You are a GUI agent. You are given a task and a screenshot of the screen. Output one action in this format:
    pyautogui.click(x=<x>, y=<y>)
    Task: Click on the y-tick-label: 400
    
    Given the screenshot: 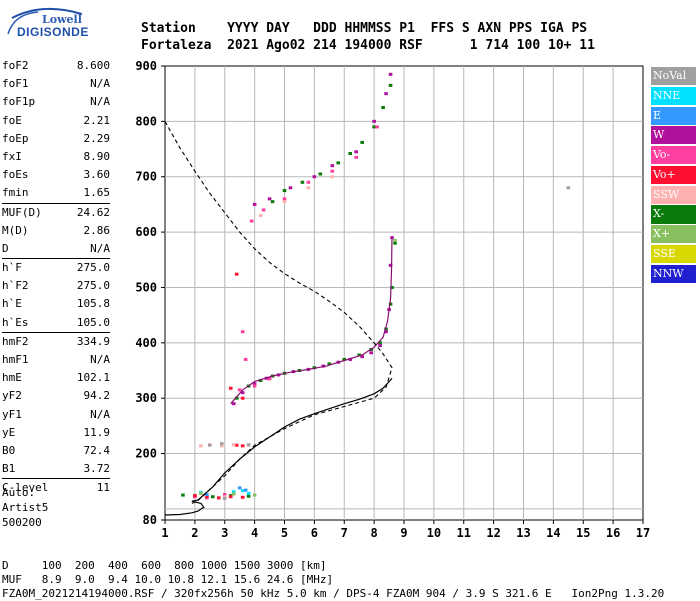 What is the action you would take?
    pyautogui.click(x=146, y=343)
    